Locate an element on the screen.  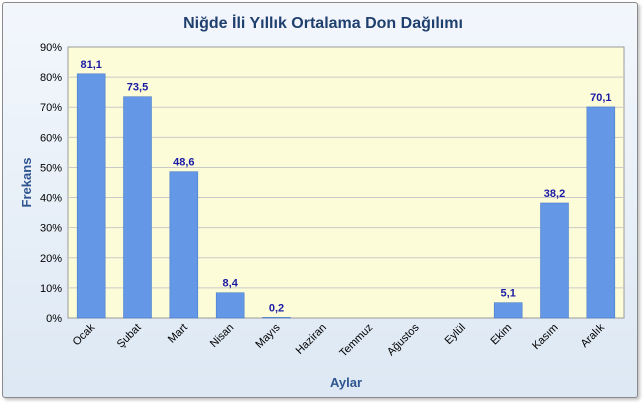
data-label-5: 0,2 is located at coordinates (276, 308).